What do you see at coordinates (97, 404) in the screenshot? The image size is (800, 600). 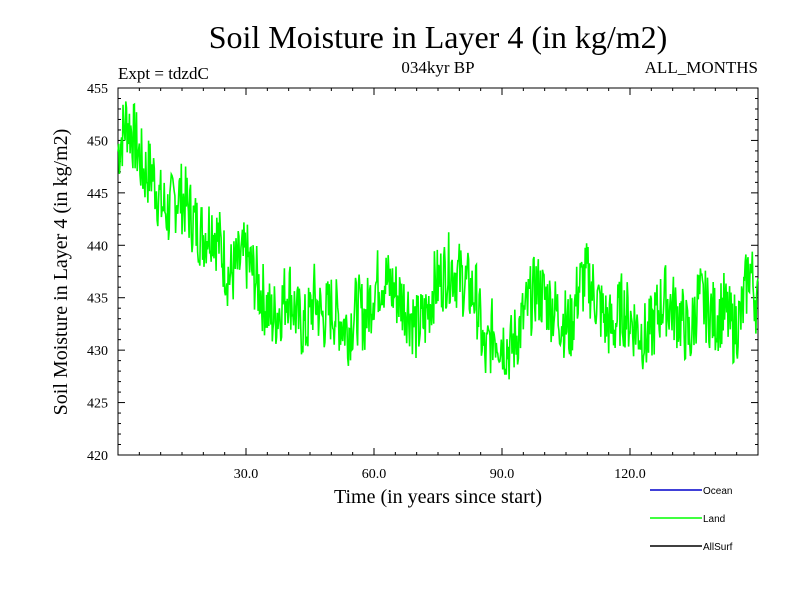 I see `y-tick-label: 425` at bounding box center [97, 404].